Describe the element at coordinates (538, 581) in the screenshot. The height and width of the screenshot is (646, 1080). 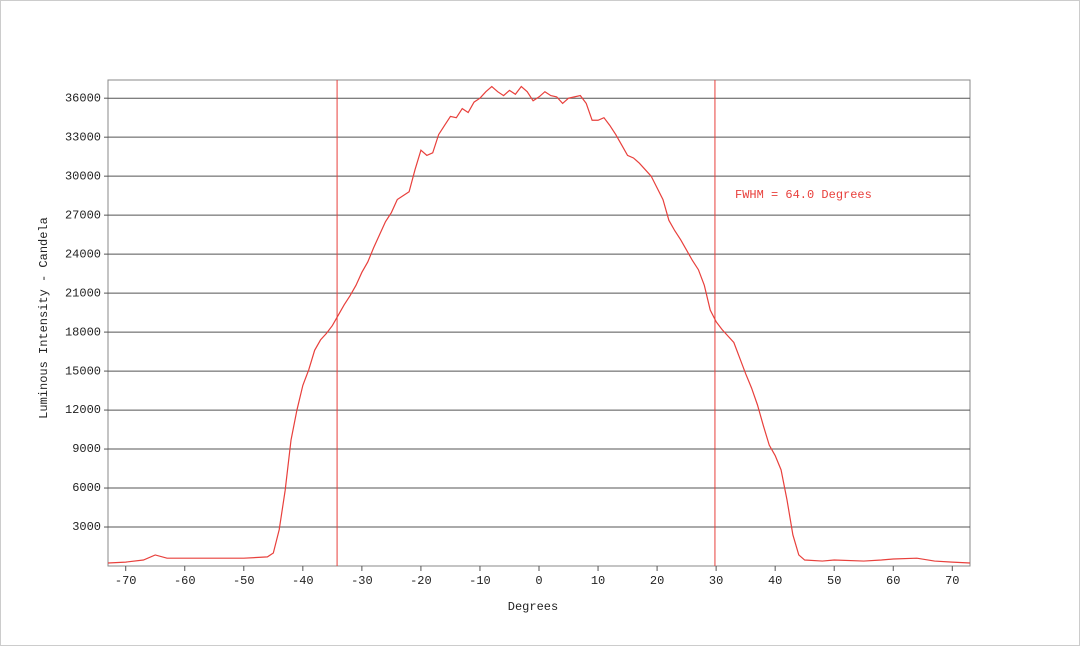
I see `x-tick-label: 0` at that location.